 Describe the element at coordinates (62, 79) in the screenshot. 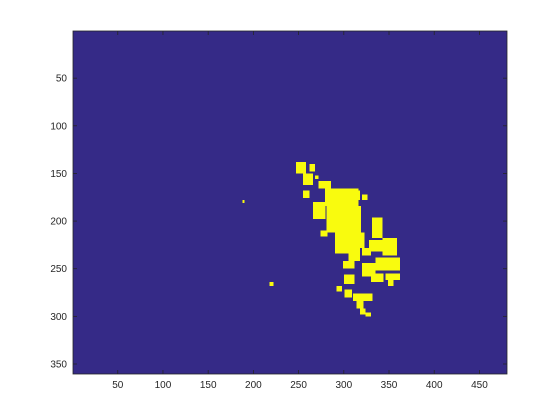

I see `y-tick-label: 50` at that location.